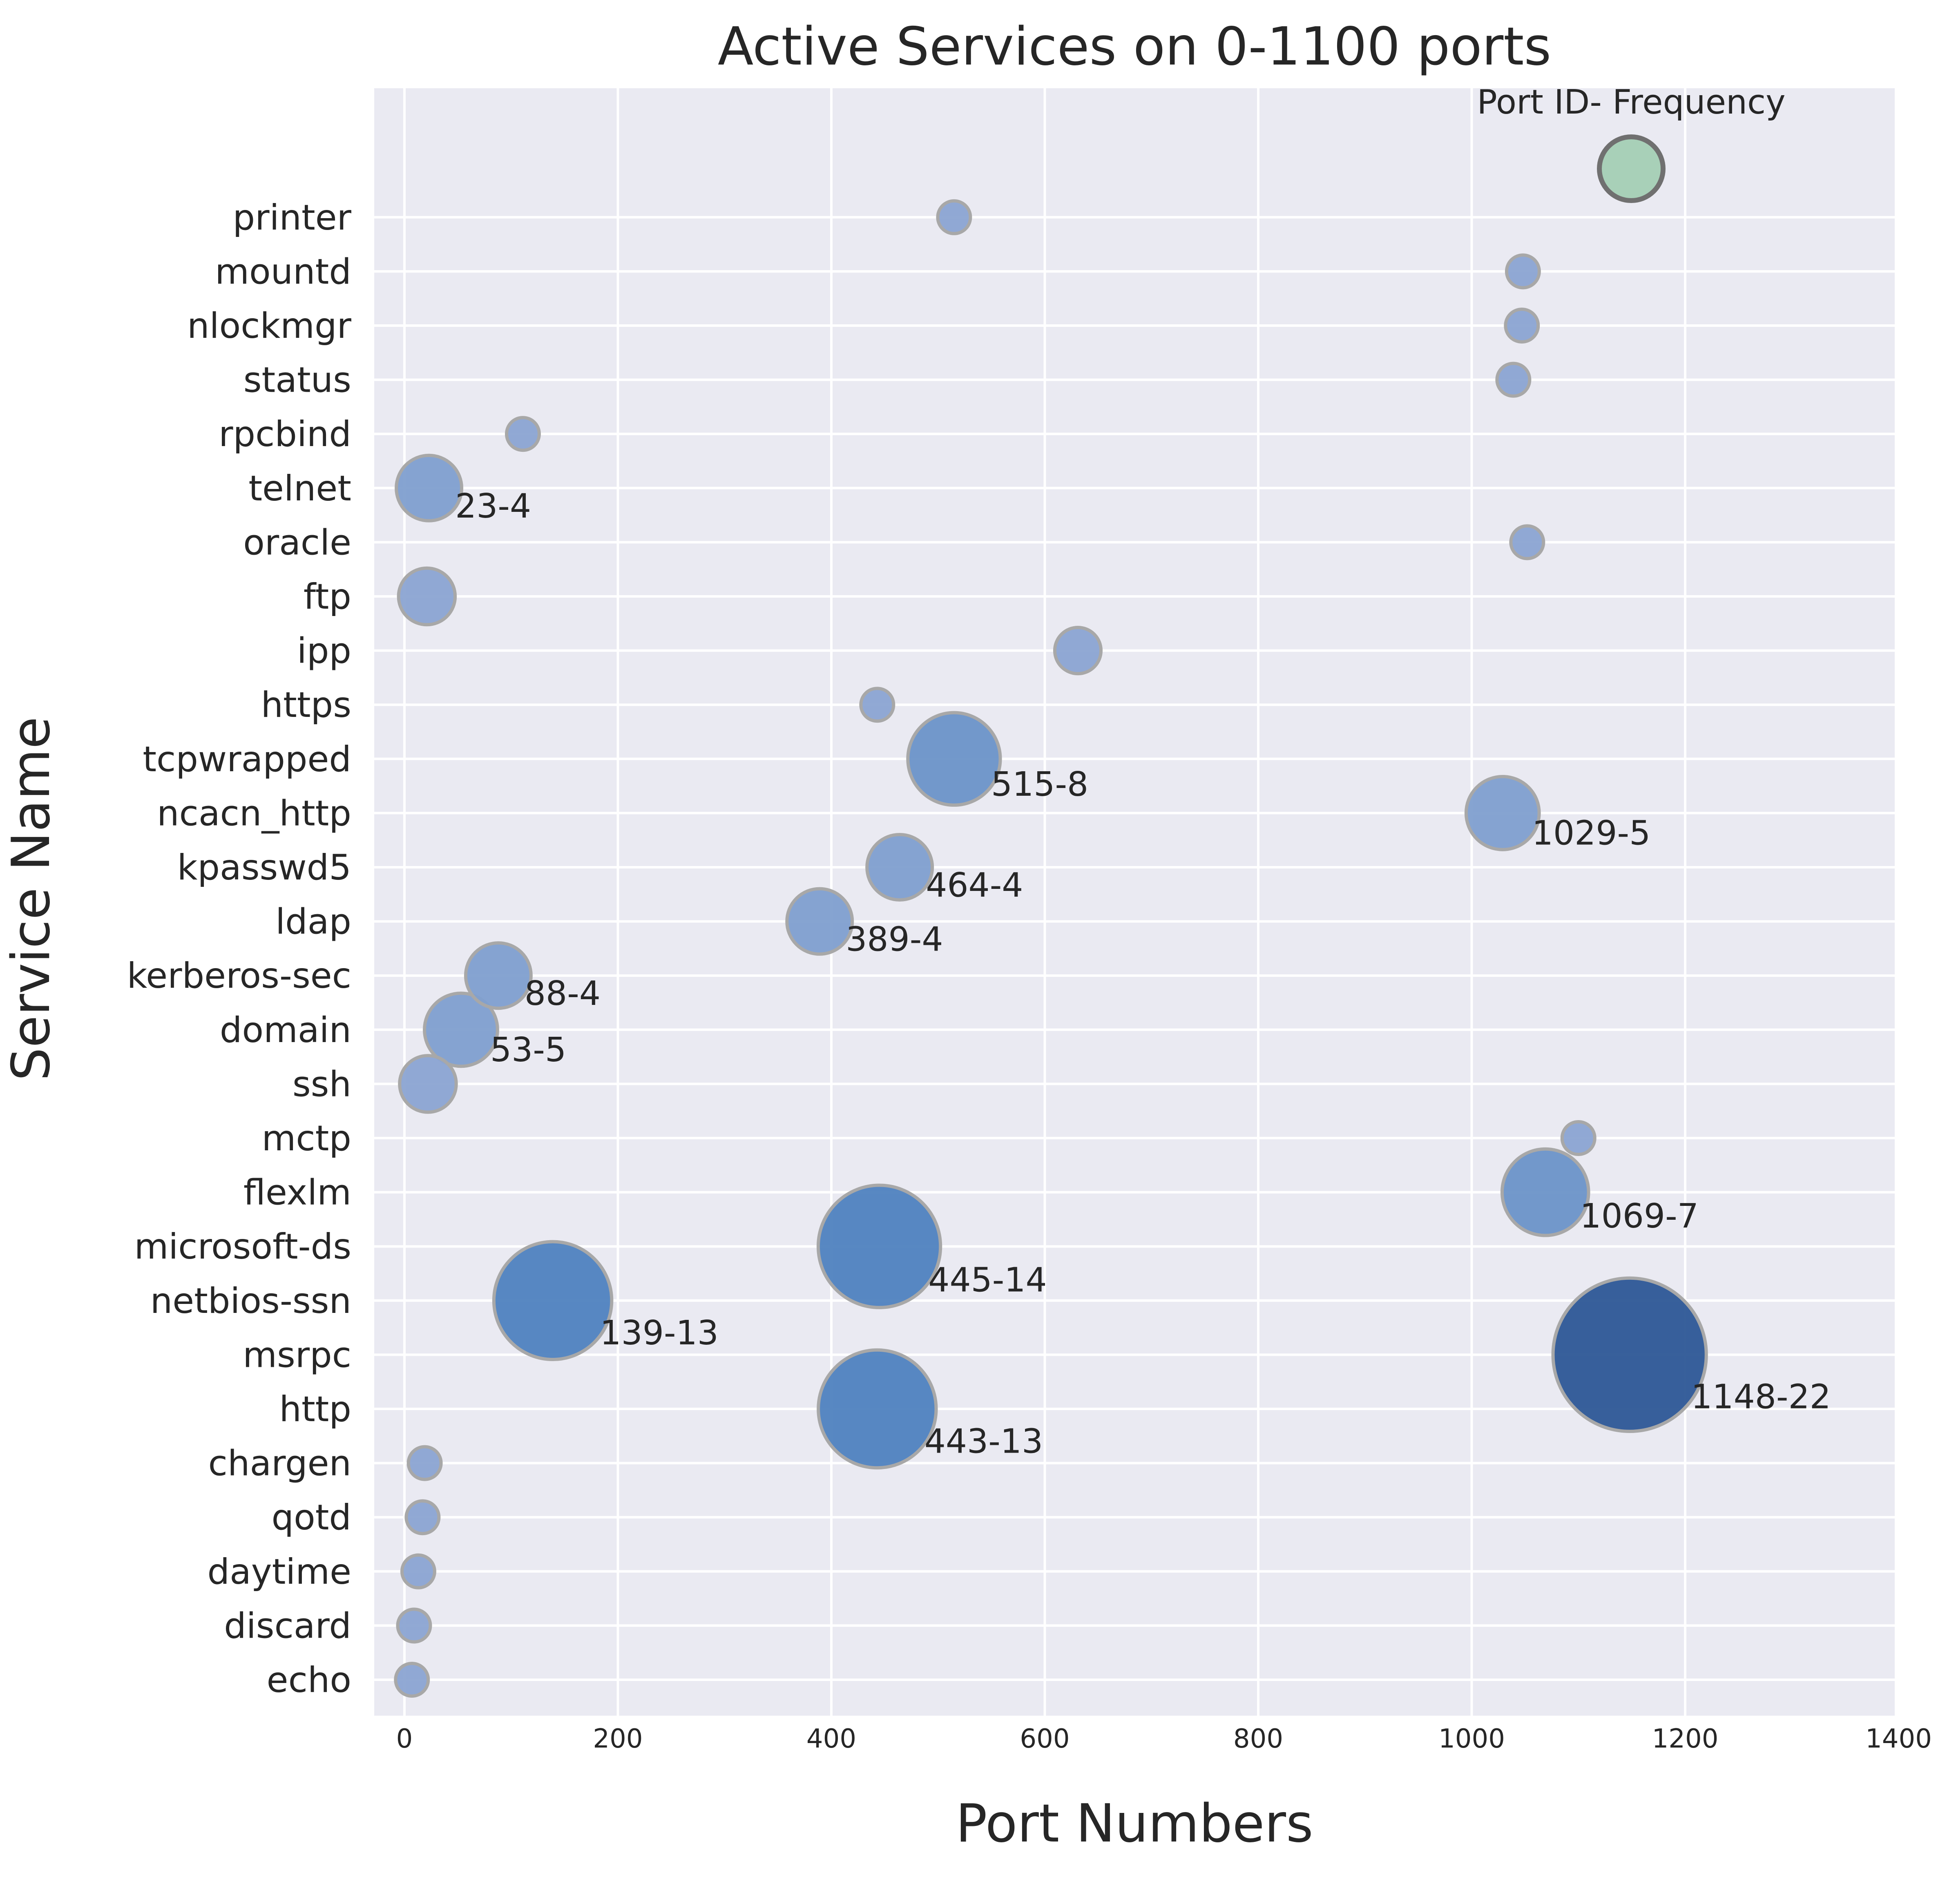 The height and width of the screenshot is (1904, 1956). Describe the element at coordinates (424, 1463) in the screenshot. I see `bubble-chargen` at that location.